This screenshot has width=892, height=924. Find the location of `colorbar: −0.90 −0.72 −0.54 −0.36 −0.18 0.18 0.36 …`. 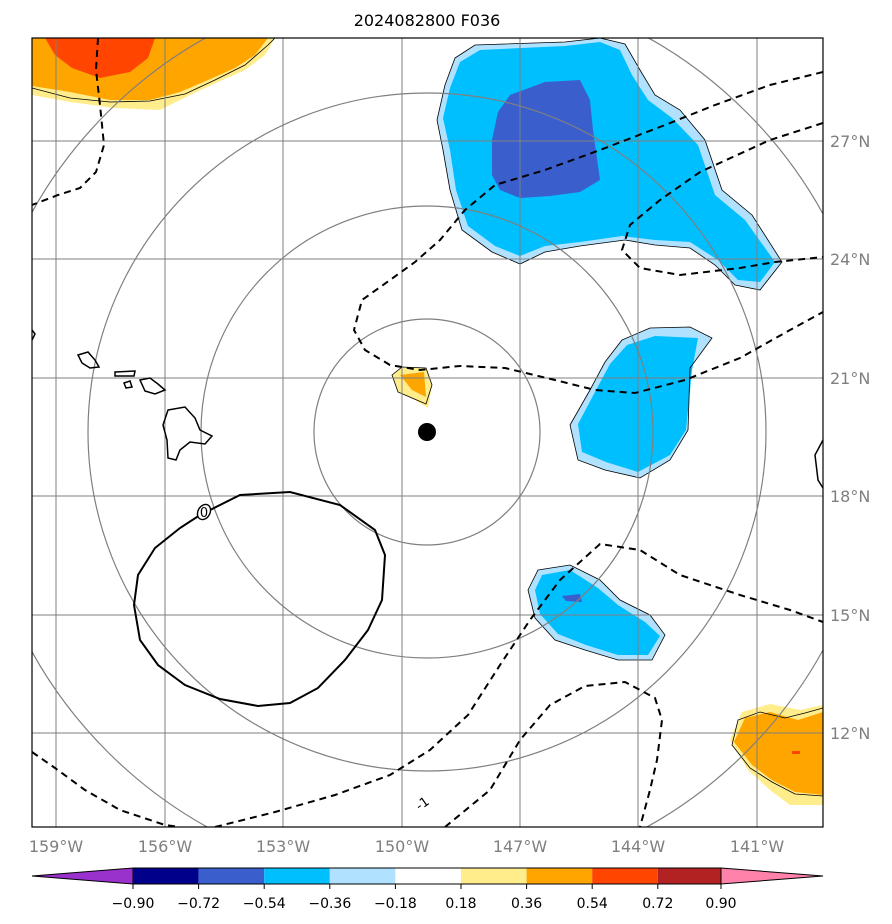

colorbar: −0.90 −0.72 −0.54 −0.36 −0.18 0.18 0.36 … is located at coordinates (427, 889).